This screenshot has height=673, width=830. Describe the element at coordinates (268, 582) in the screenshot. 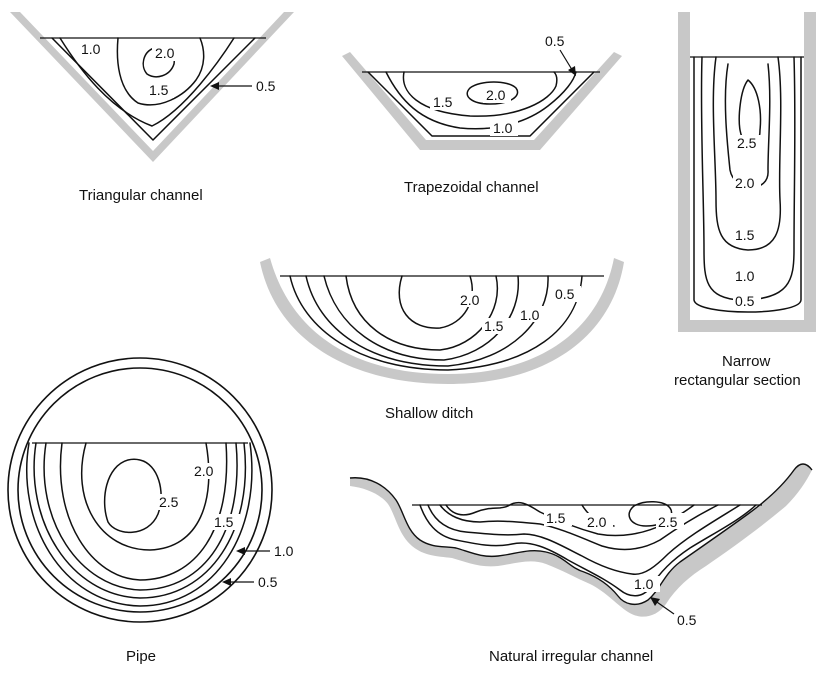

I see `pipe-label-0-5: 0.5` at that location.